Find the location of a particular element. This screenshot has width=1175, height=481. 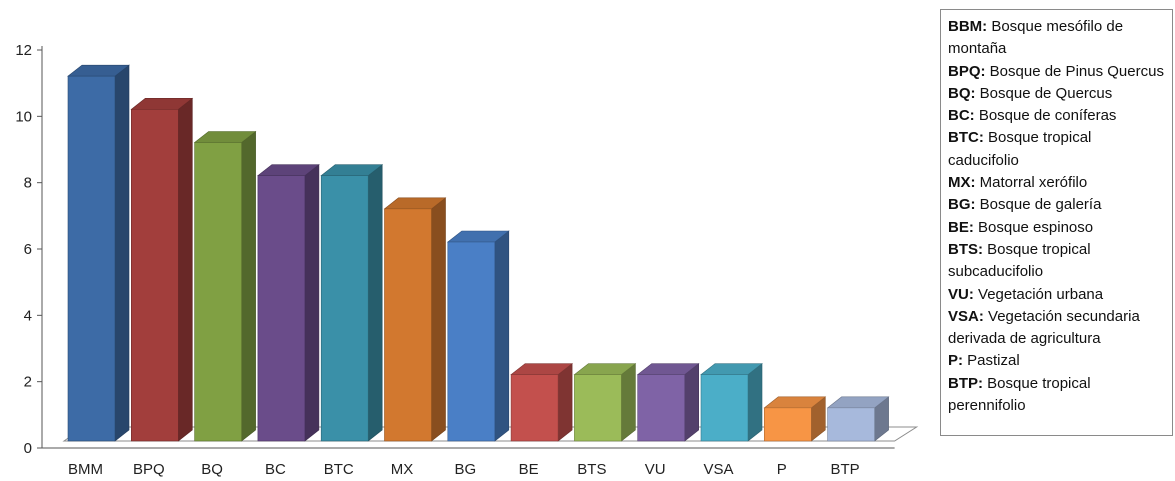

legend-entry: BTC: Bosque tropical caducifolio is located at coordinates (1057, 149).